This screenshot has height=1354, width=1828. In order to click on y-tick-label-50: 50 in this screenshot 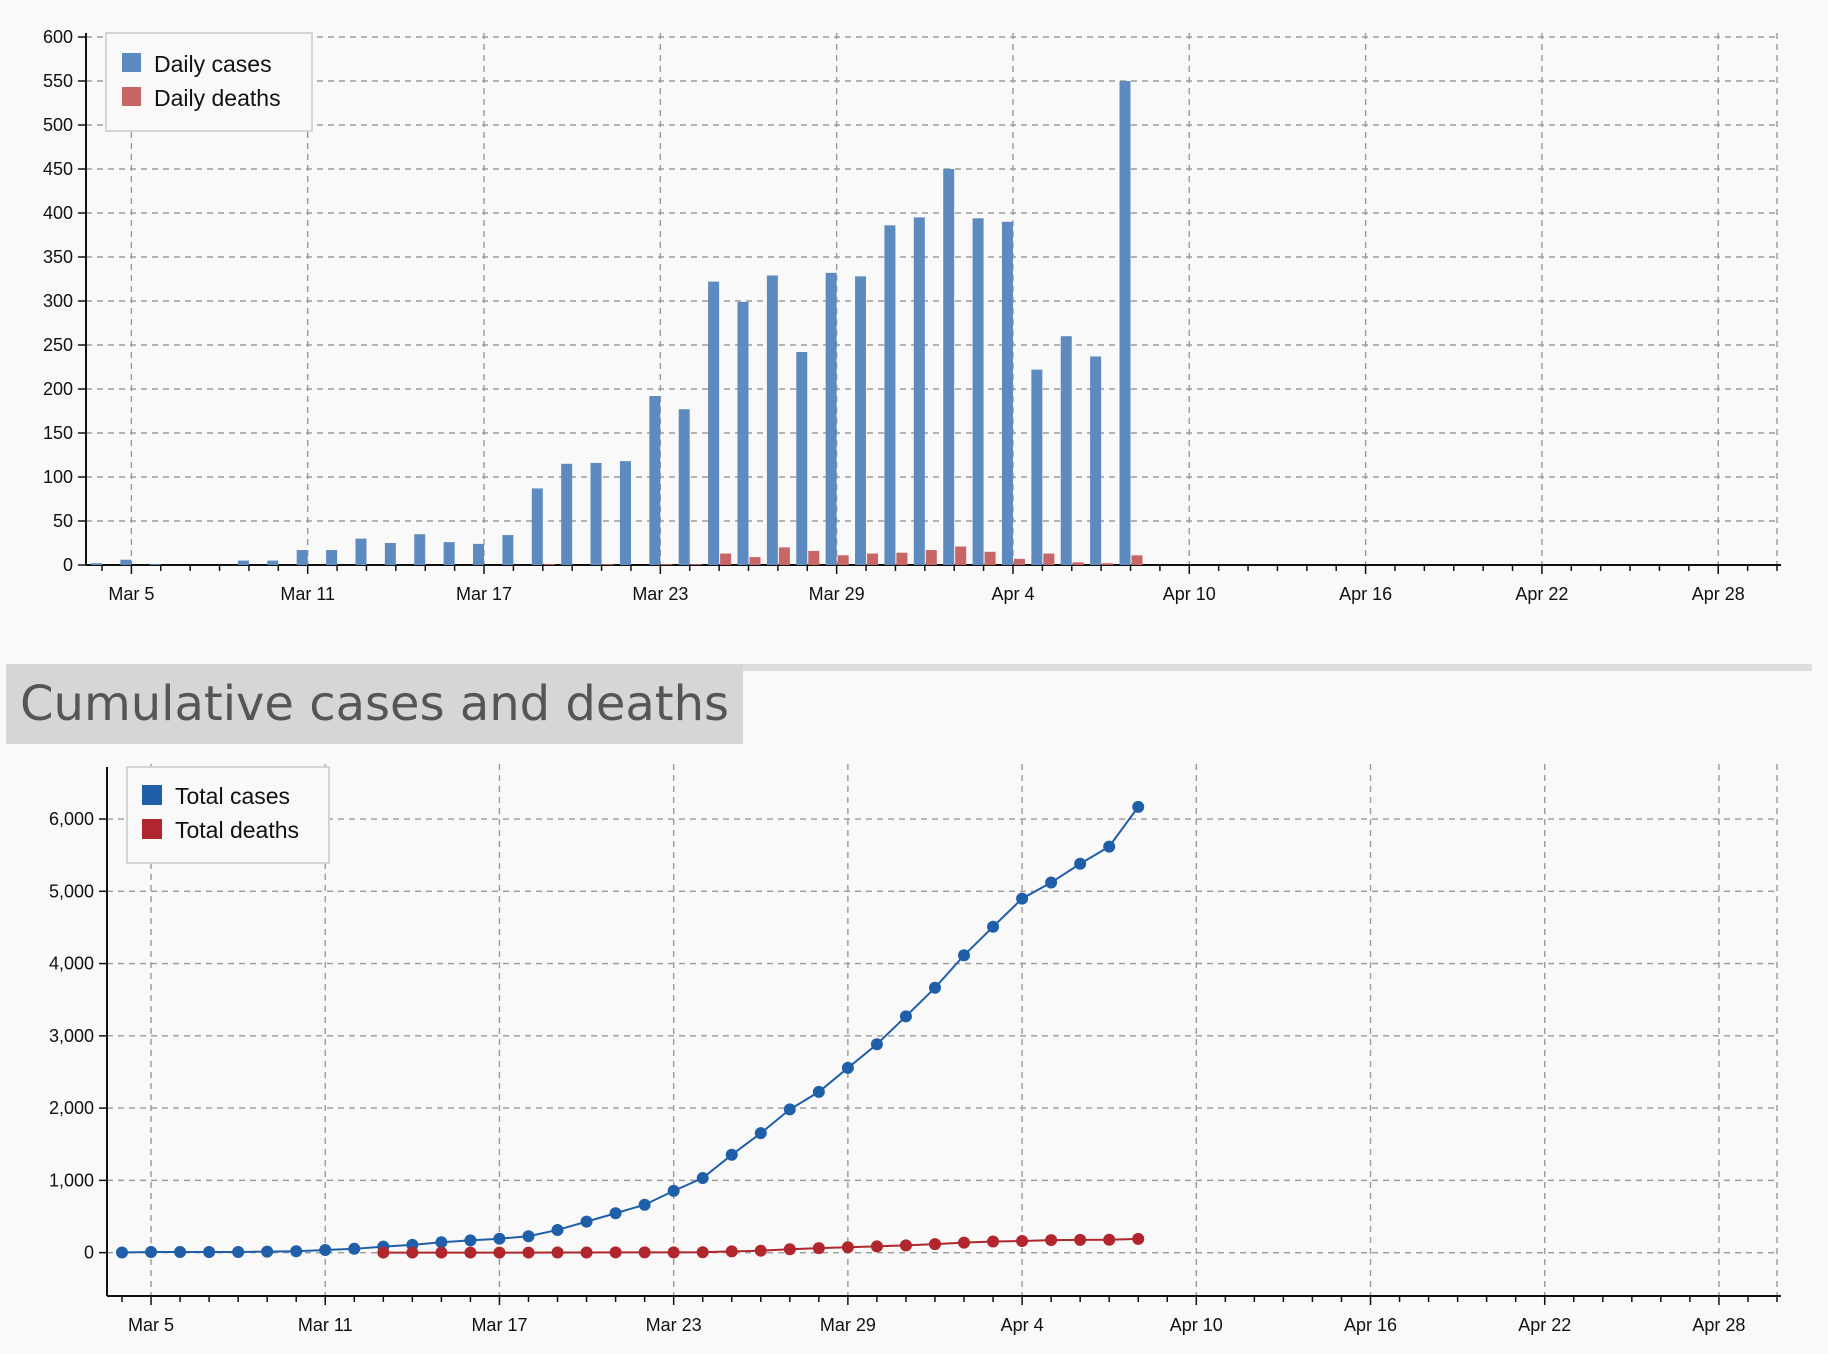, I will do `click(63, 521)`.